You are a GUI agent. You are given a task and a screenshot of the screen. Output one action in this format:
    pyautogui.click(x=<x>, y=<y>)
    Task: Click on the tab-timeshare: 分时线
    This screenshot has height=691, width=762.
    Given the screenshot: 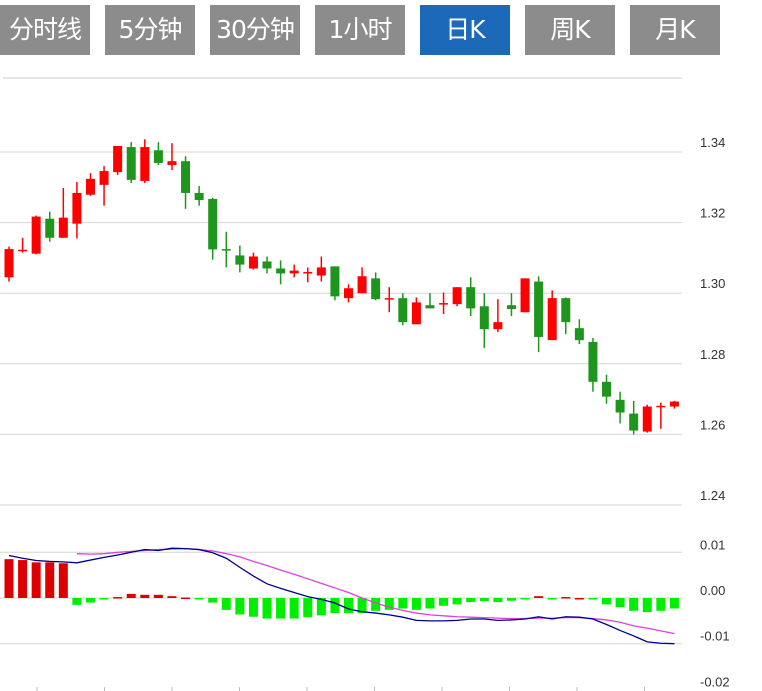 What is the action you would take?
    pyautogui.click(x=45, y=30)
    